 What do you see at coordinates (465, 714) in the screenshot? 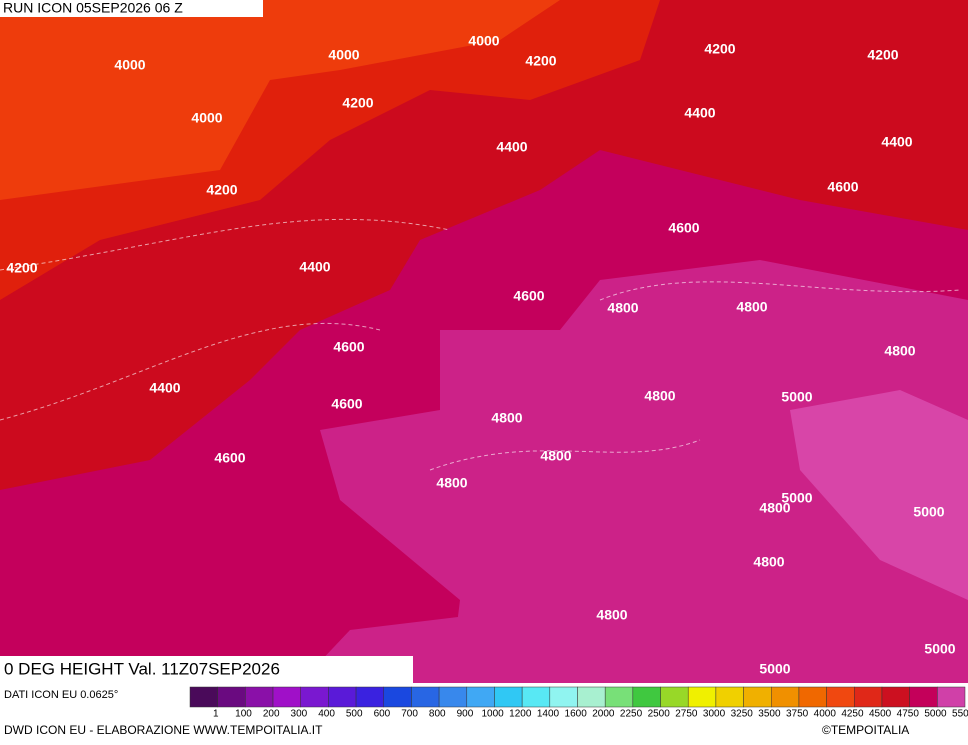
I see `legend-label: 900` at bounding box center [465, 714].